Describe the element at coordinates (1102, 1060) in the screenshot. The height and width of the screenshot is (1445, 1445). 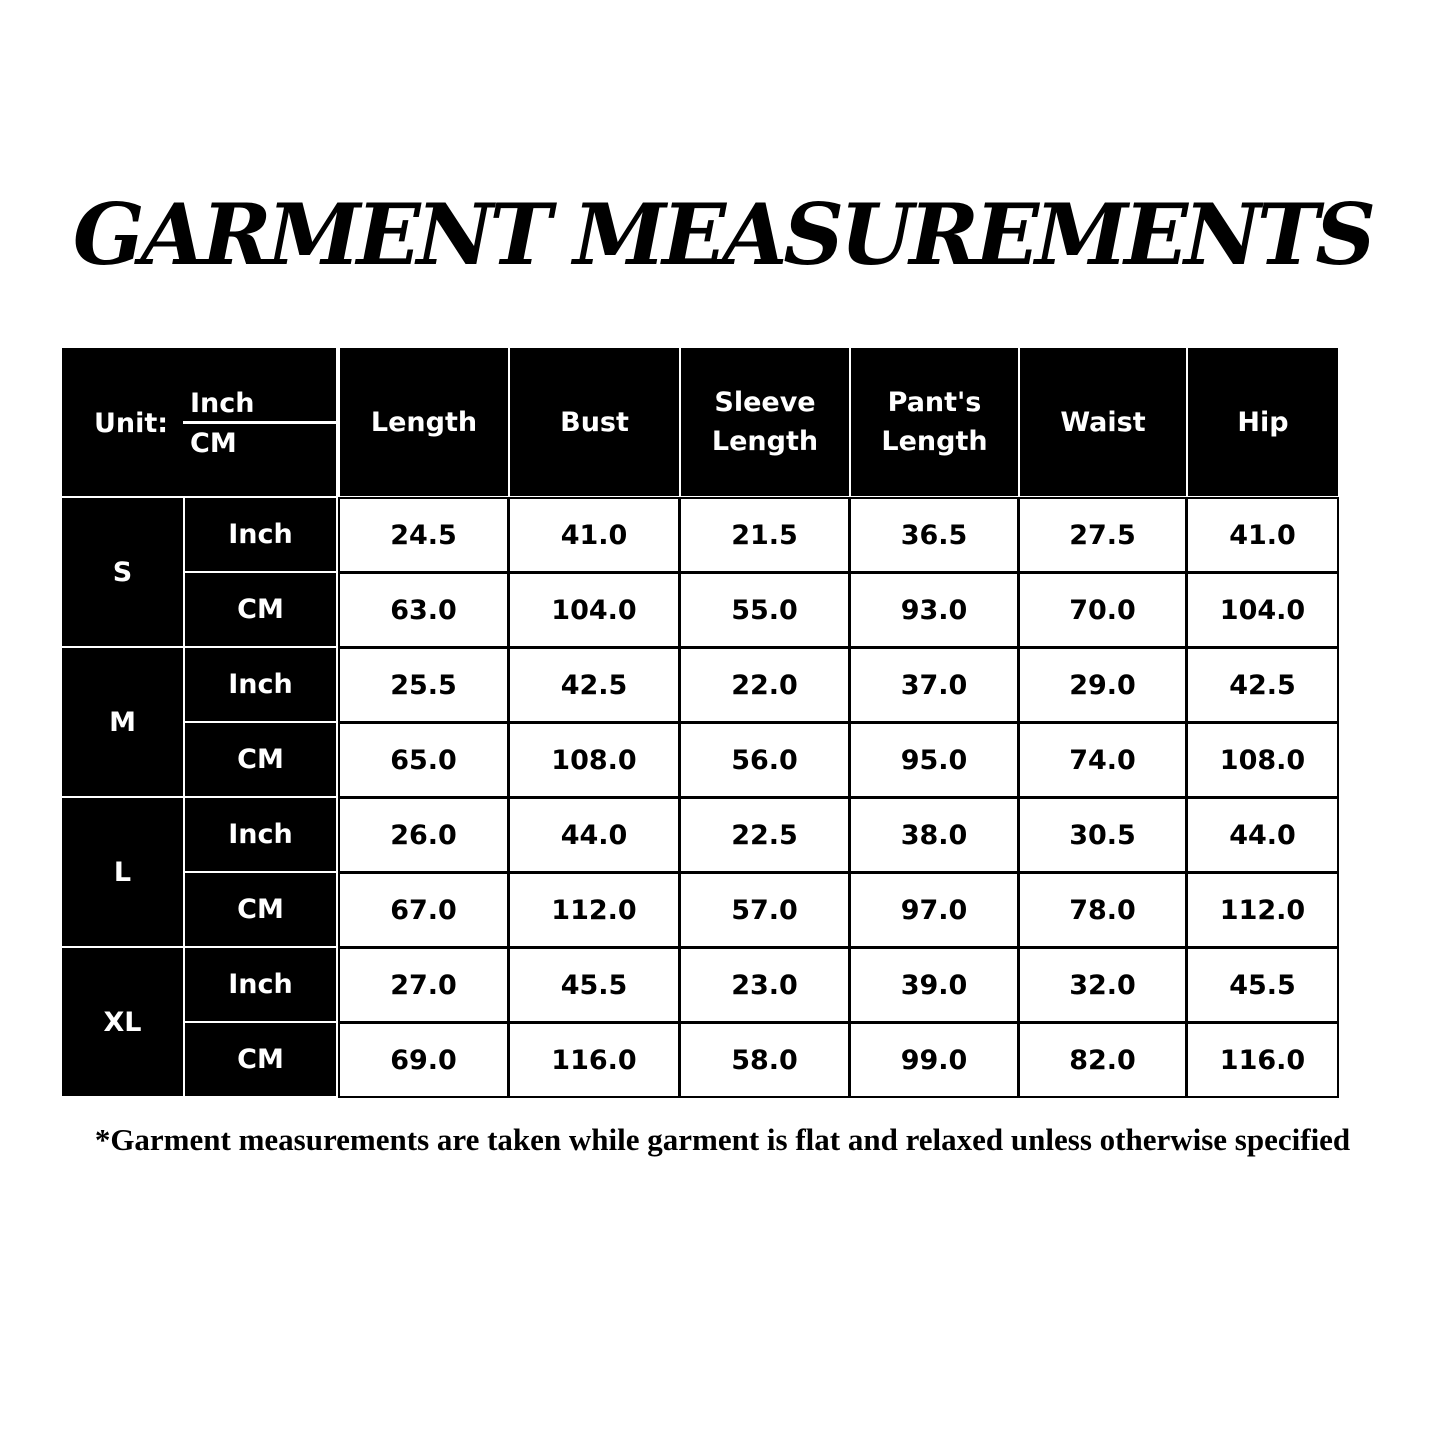
I see `measurement: 82.0` at that location.